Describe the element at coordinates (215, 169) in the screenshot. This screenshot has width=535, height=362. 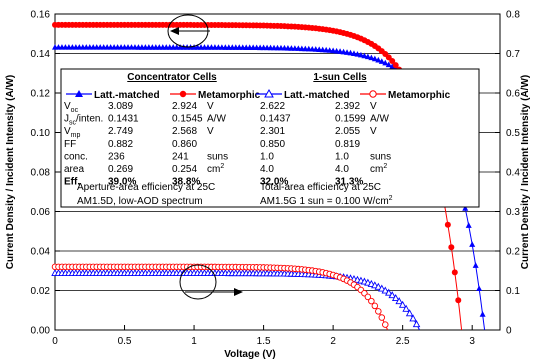
I see `unit-conc: cm2` at that location.